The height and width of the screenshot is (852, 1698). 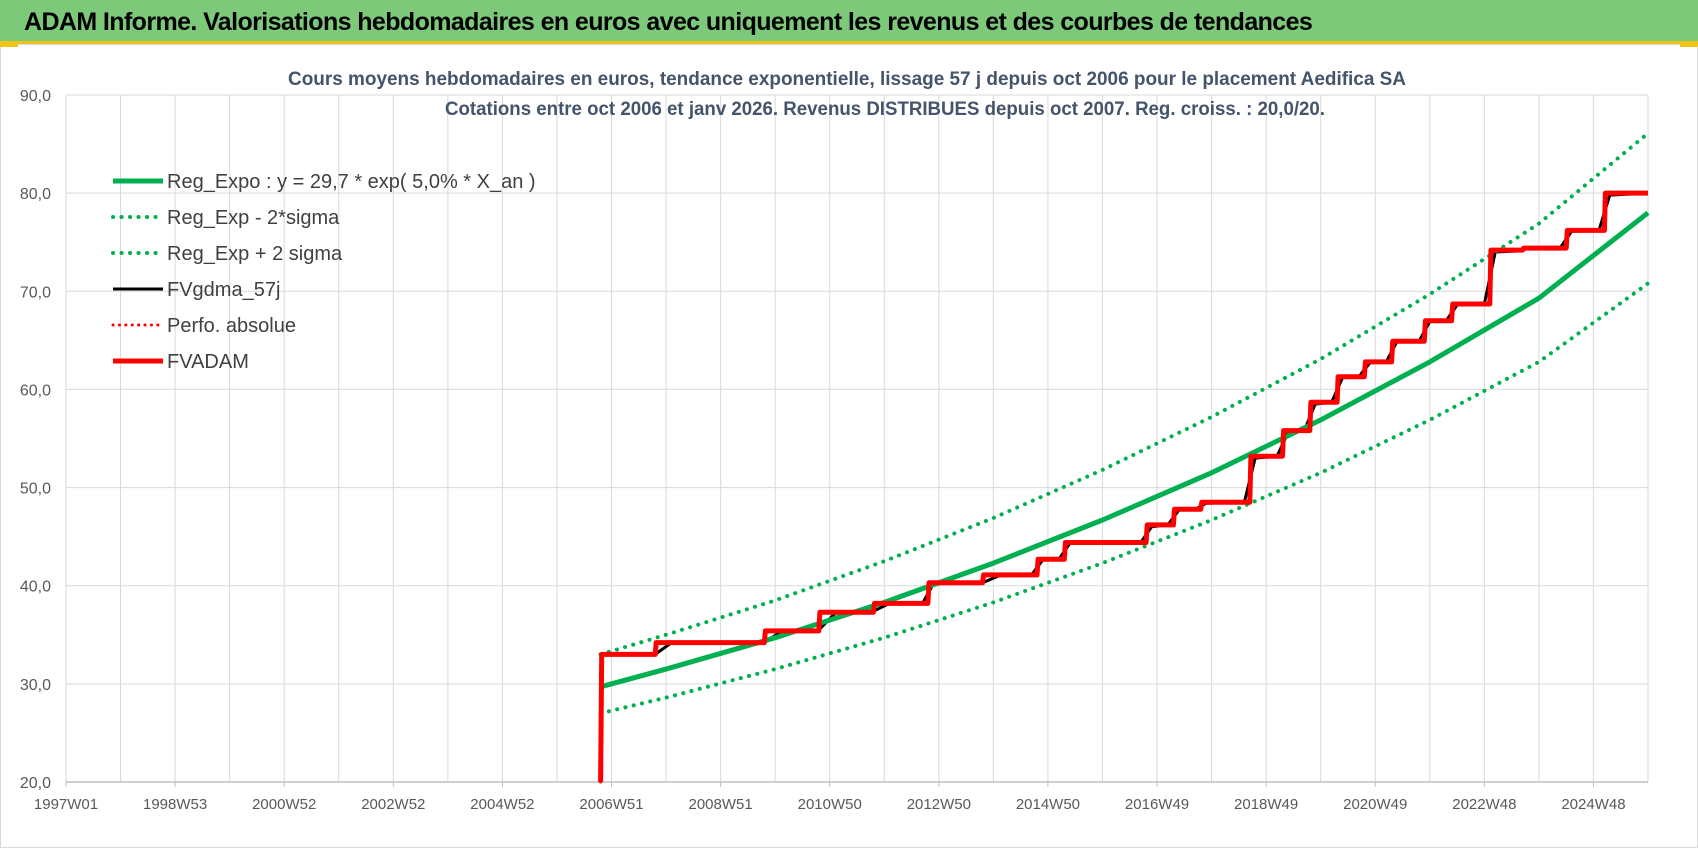 What do you see at coordinates (1375, 804) in the screenshot?
I see `x-tick-label: 2020W49` at bounding box center [1375, 804].